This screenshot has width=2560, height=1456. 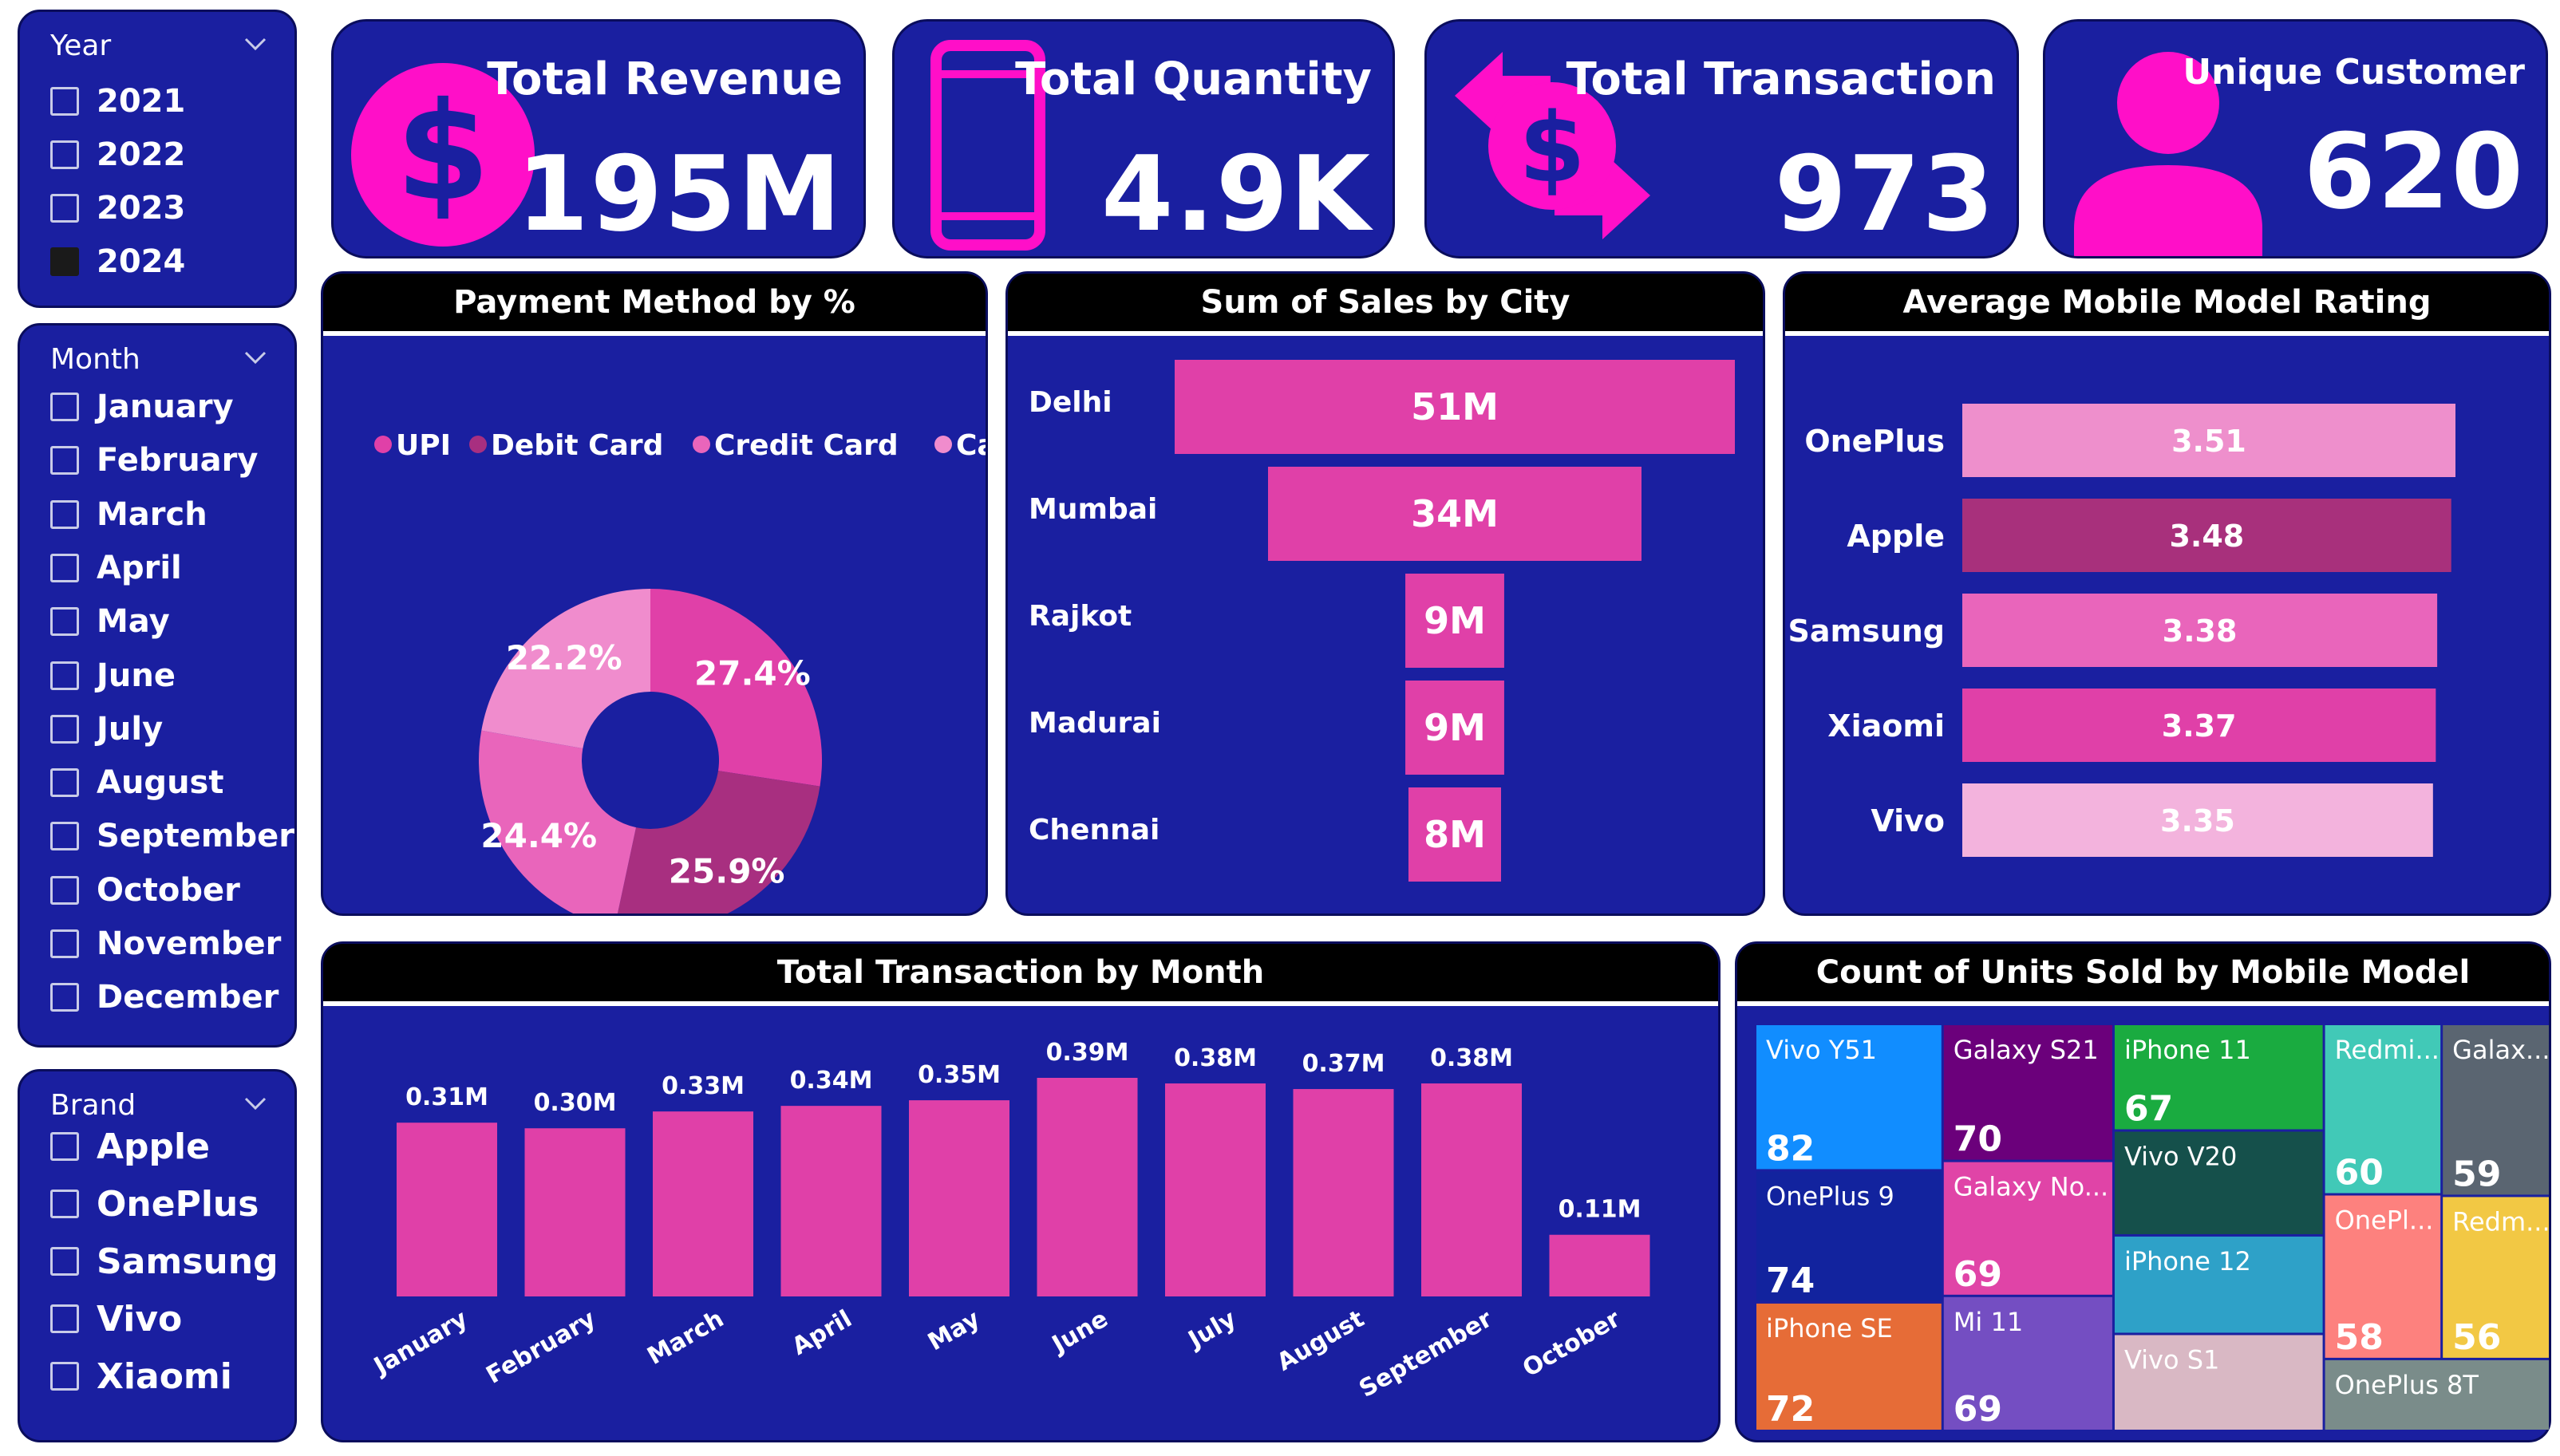 I want to click on year-item-2022: 2022, so click(x=117, y=154).